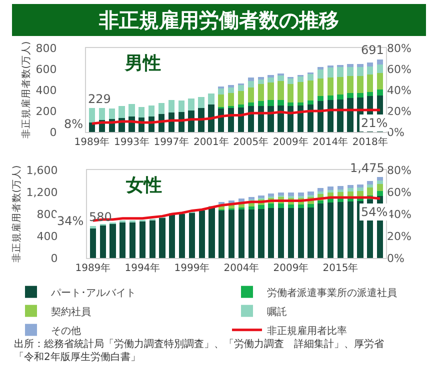  What do you see at coordinates (332, 292) in the screenshot?
I see `legend-label: 労働者派遣事業所の派遣社員` at bounding box center [332, 292].